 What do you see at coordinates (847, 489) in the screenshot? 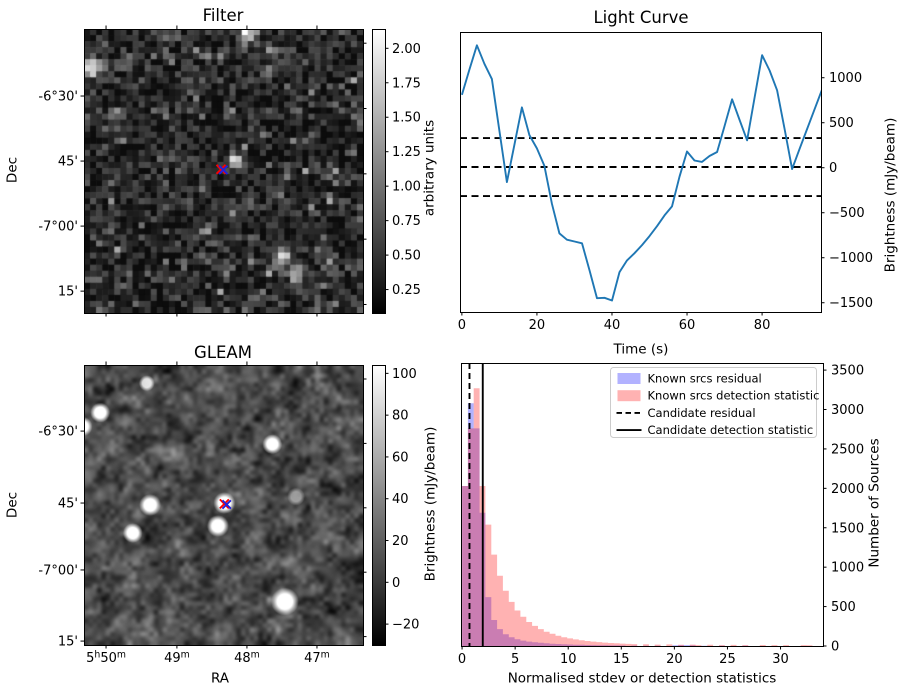
I see `hist-ytick-label: 2000` at bounding box center [847, 489].